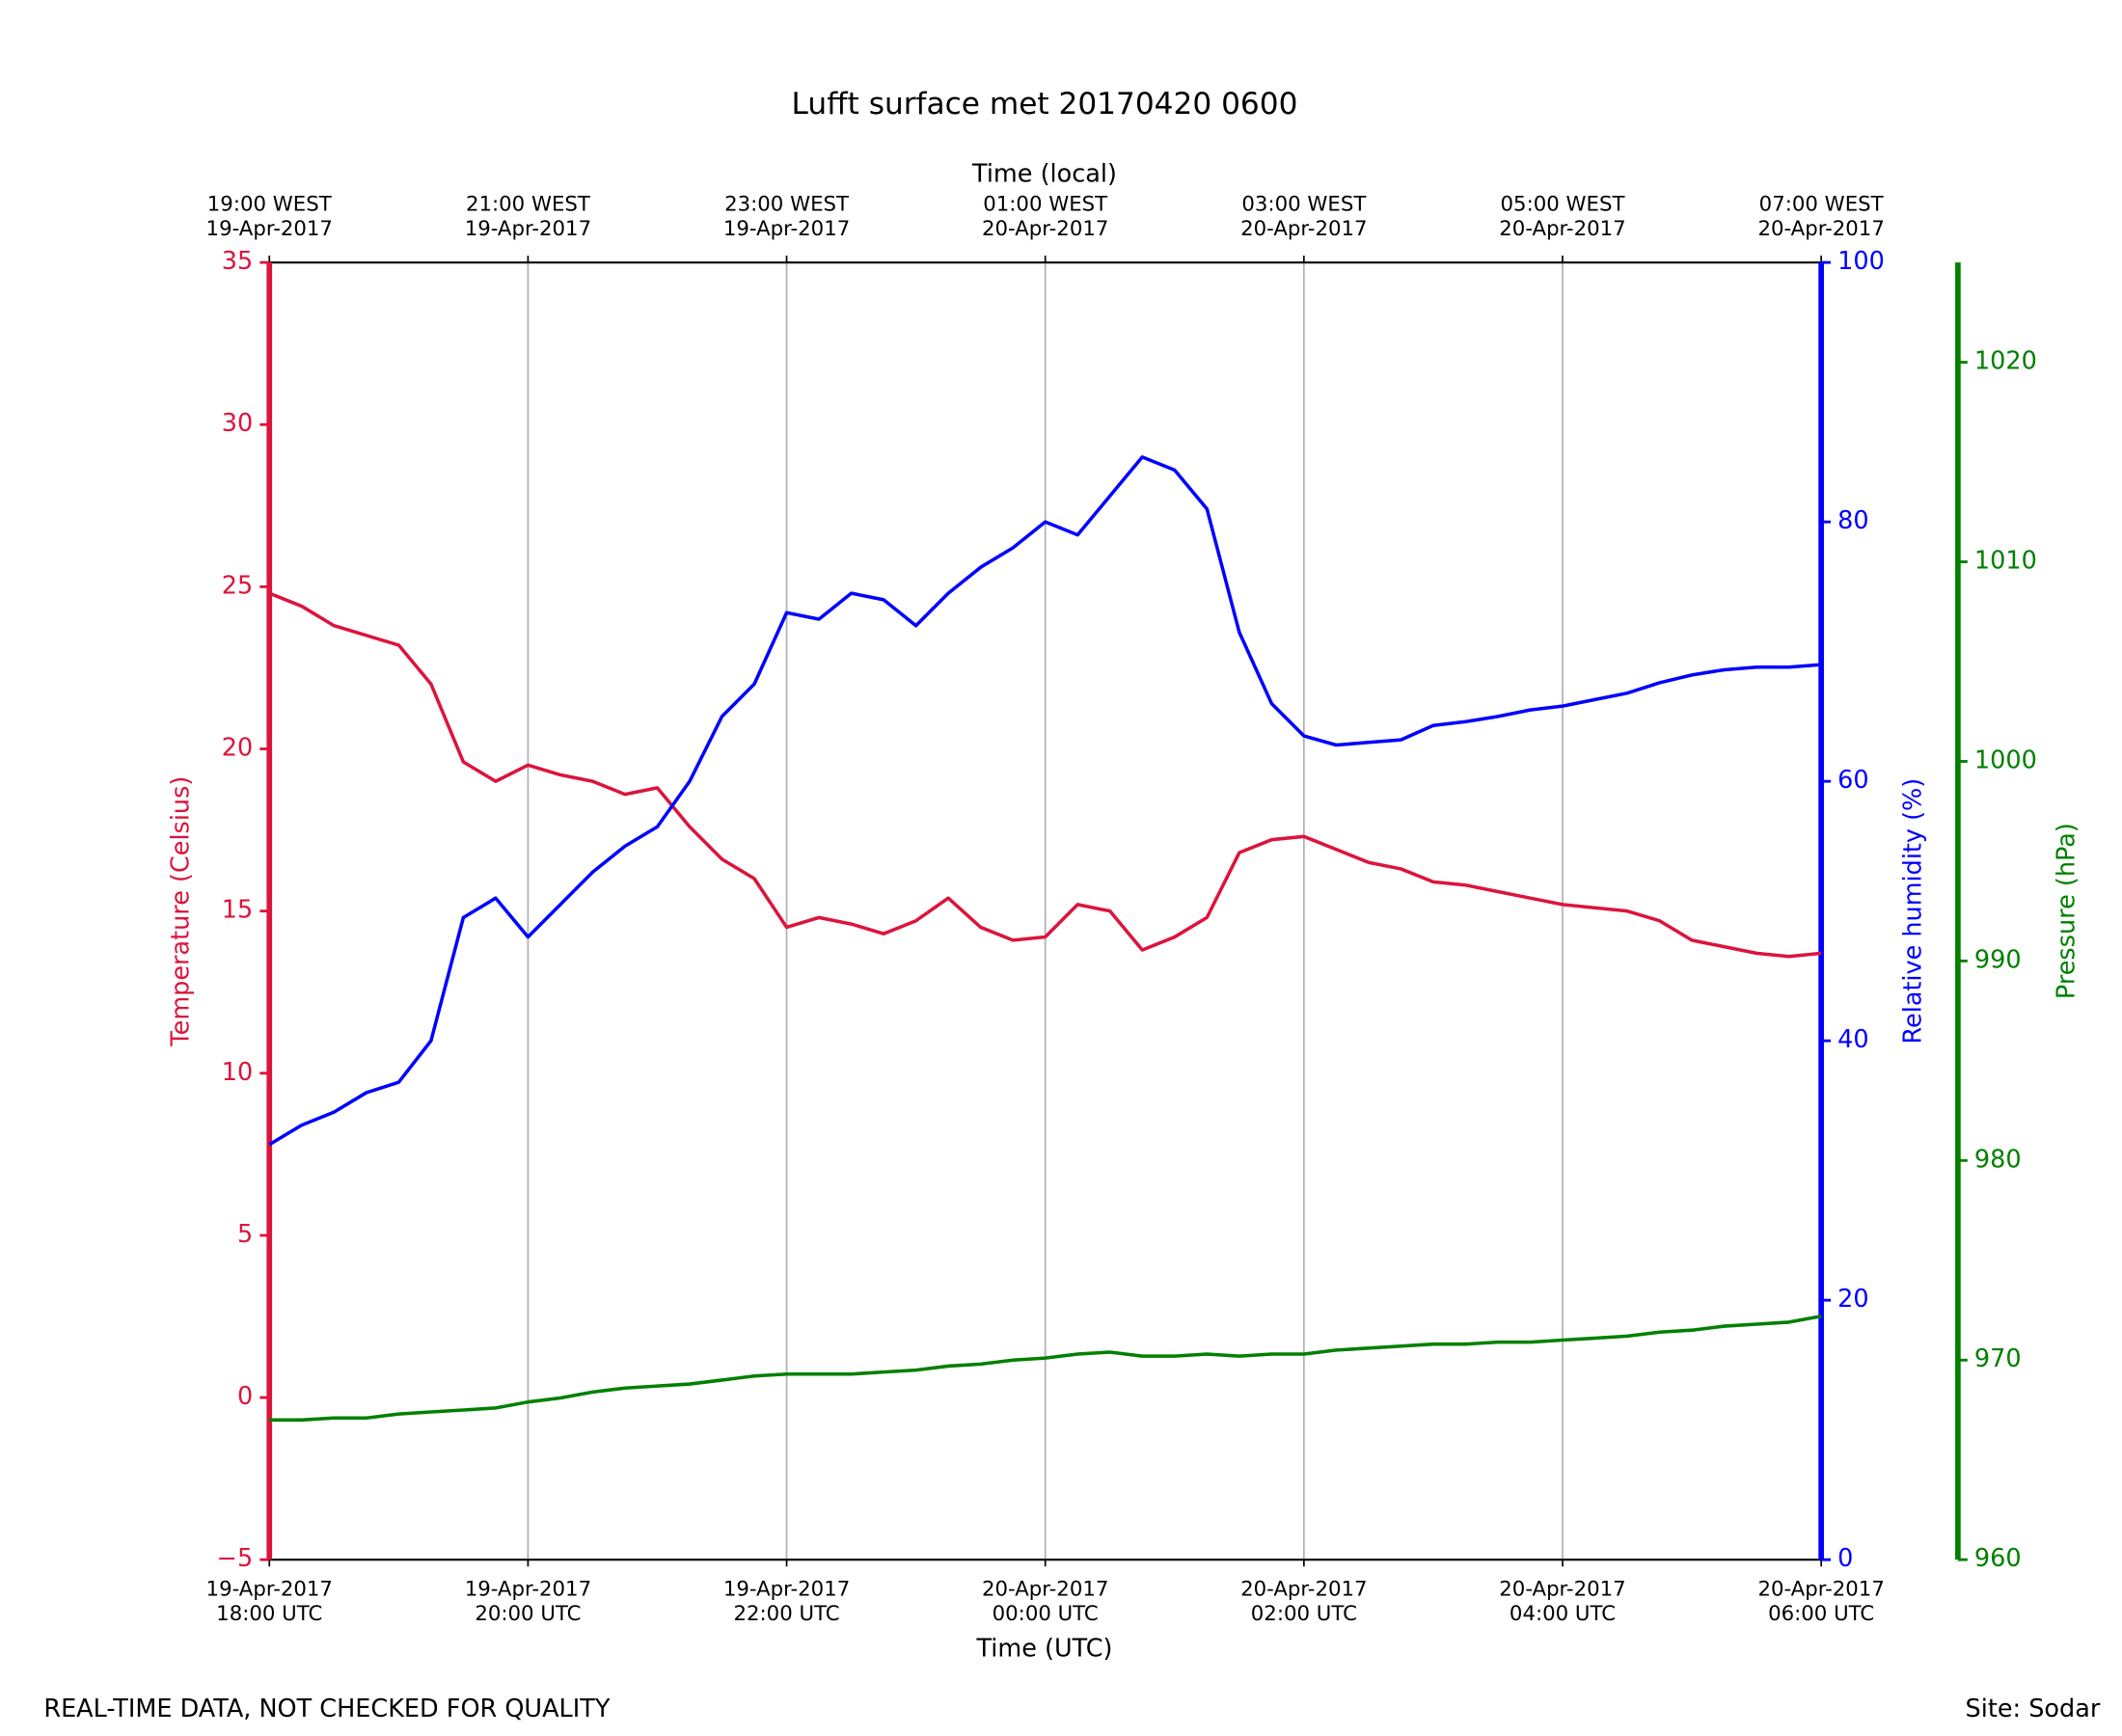 The image size is (2122, 1736). I want to click on x2-tick-label: 03:00 WEST 20-Apr-2017, so click(1304, 217).